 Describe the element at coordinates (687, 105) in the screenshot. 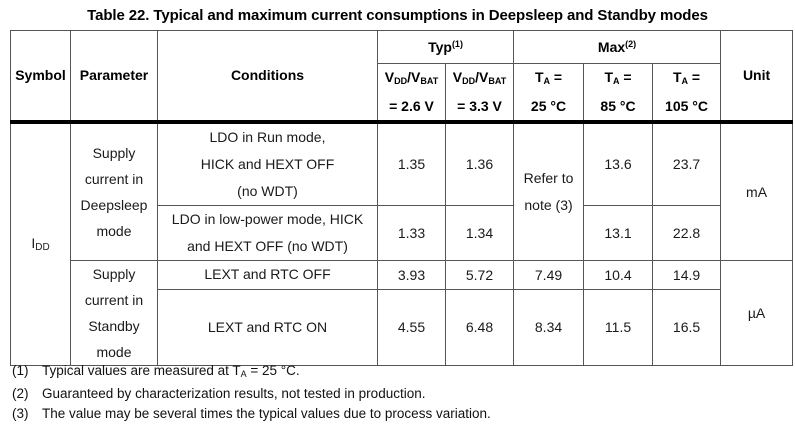

I see `ta-105-value: 105 °C` at that location.